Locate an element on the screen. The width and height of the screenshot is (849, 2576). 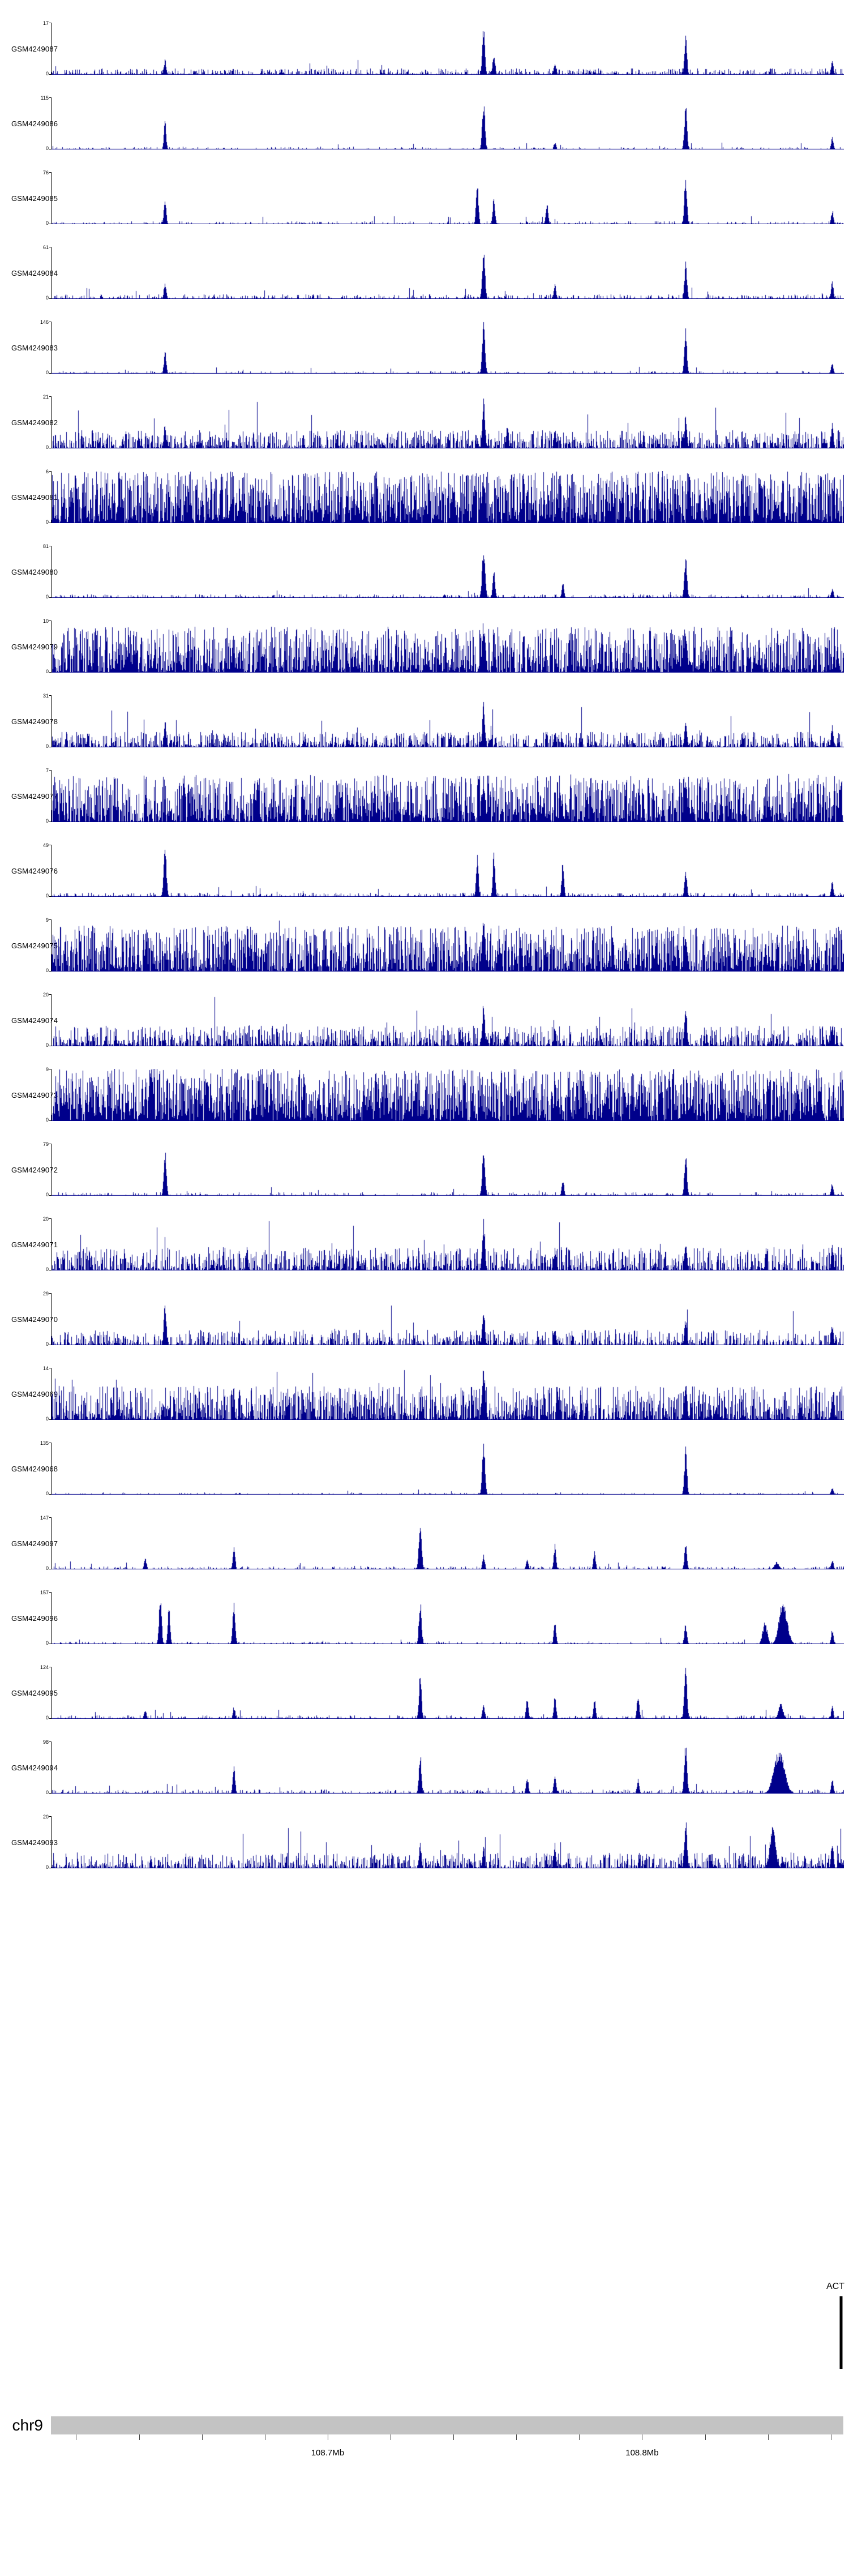
track-row: GSM4249071 20 0 is located at coordinates (424, 1253).